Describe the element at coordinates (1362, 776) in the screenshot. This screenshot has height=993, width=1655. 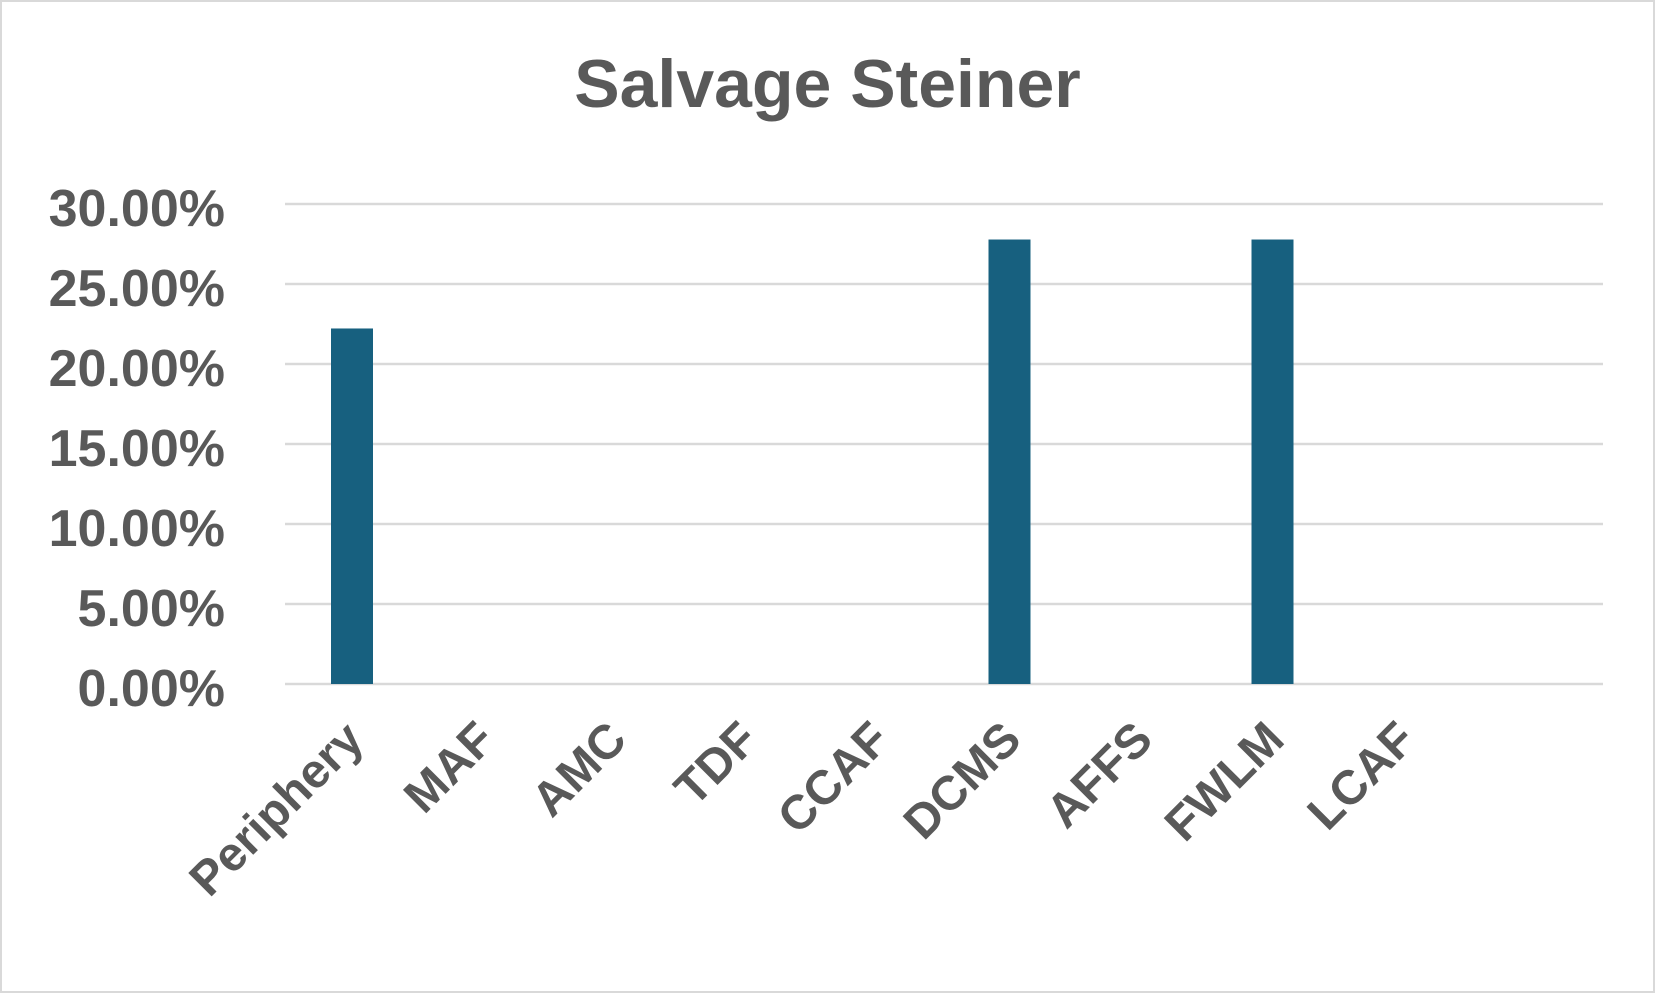
I see `x-tick-label: LCAF` at that location.